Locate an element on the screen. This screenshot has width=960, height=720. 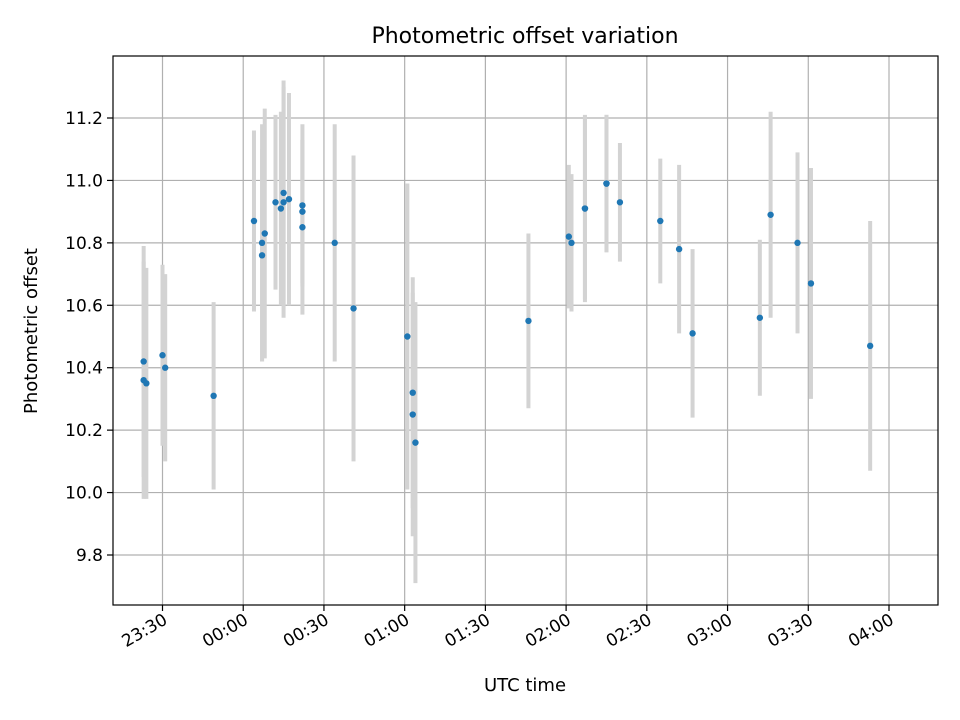
x-tick-label: 01:00 is located at coordinates (387, 631).